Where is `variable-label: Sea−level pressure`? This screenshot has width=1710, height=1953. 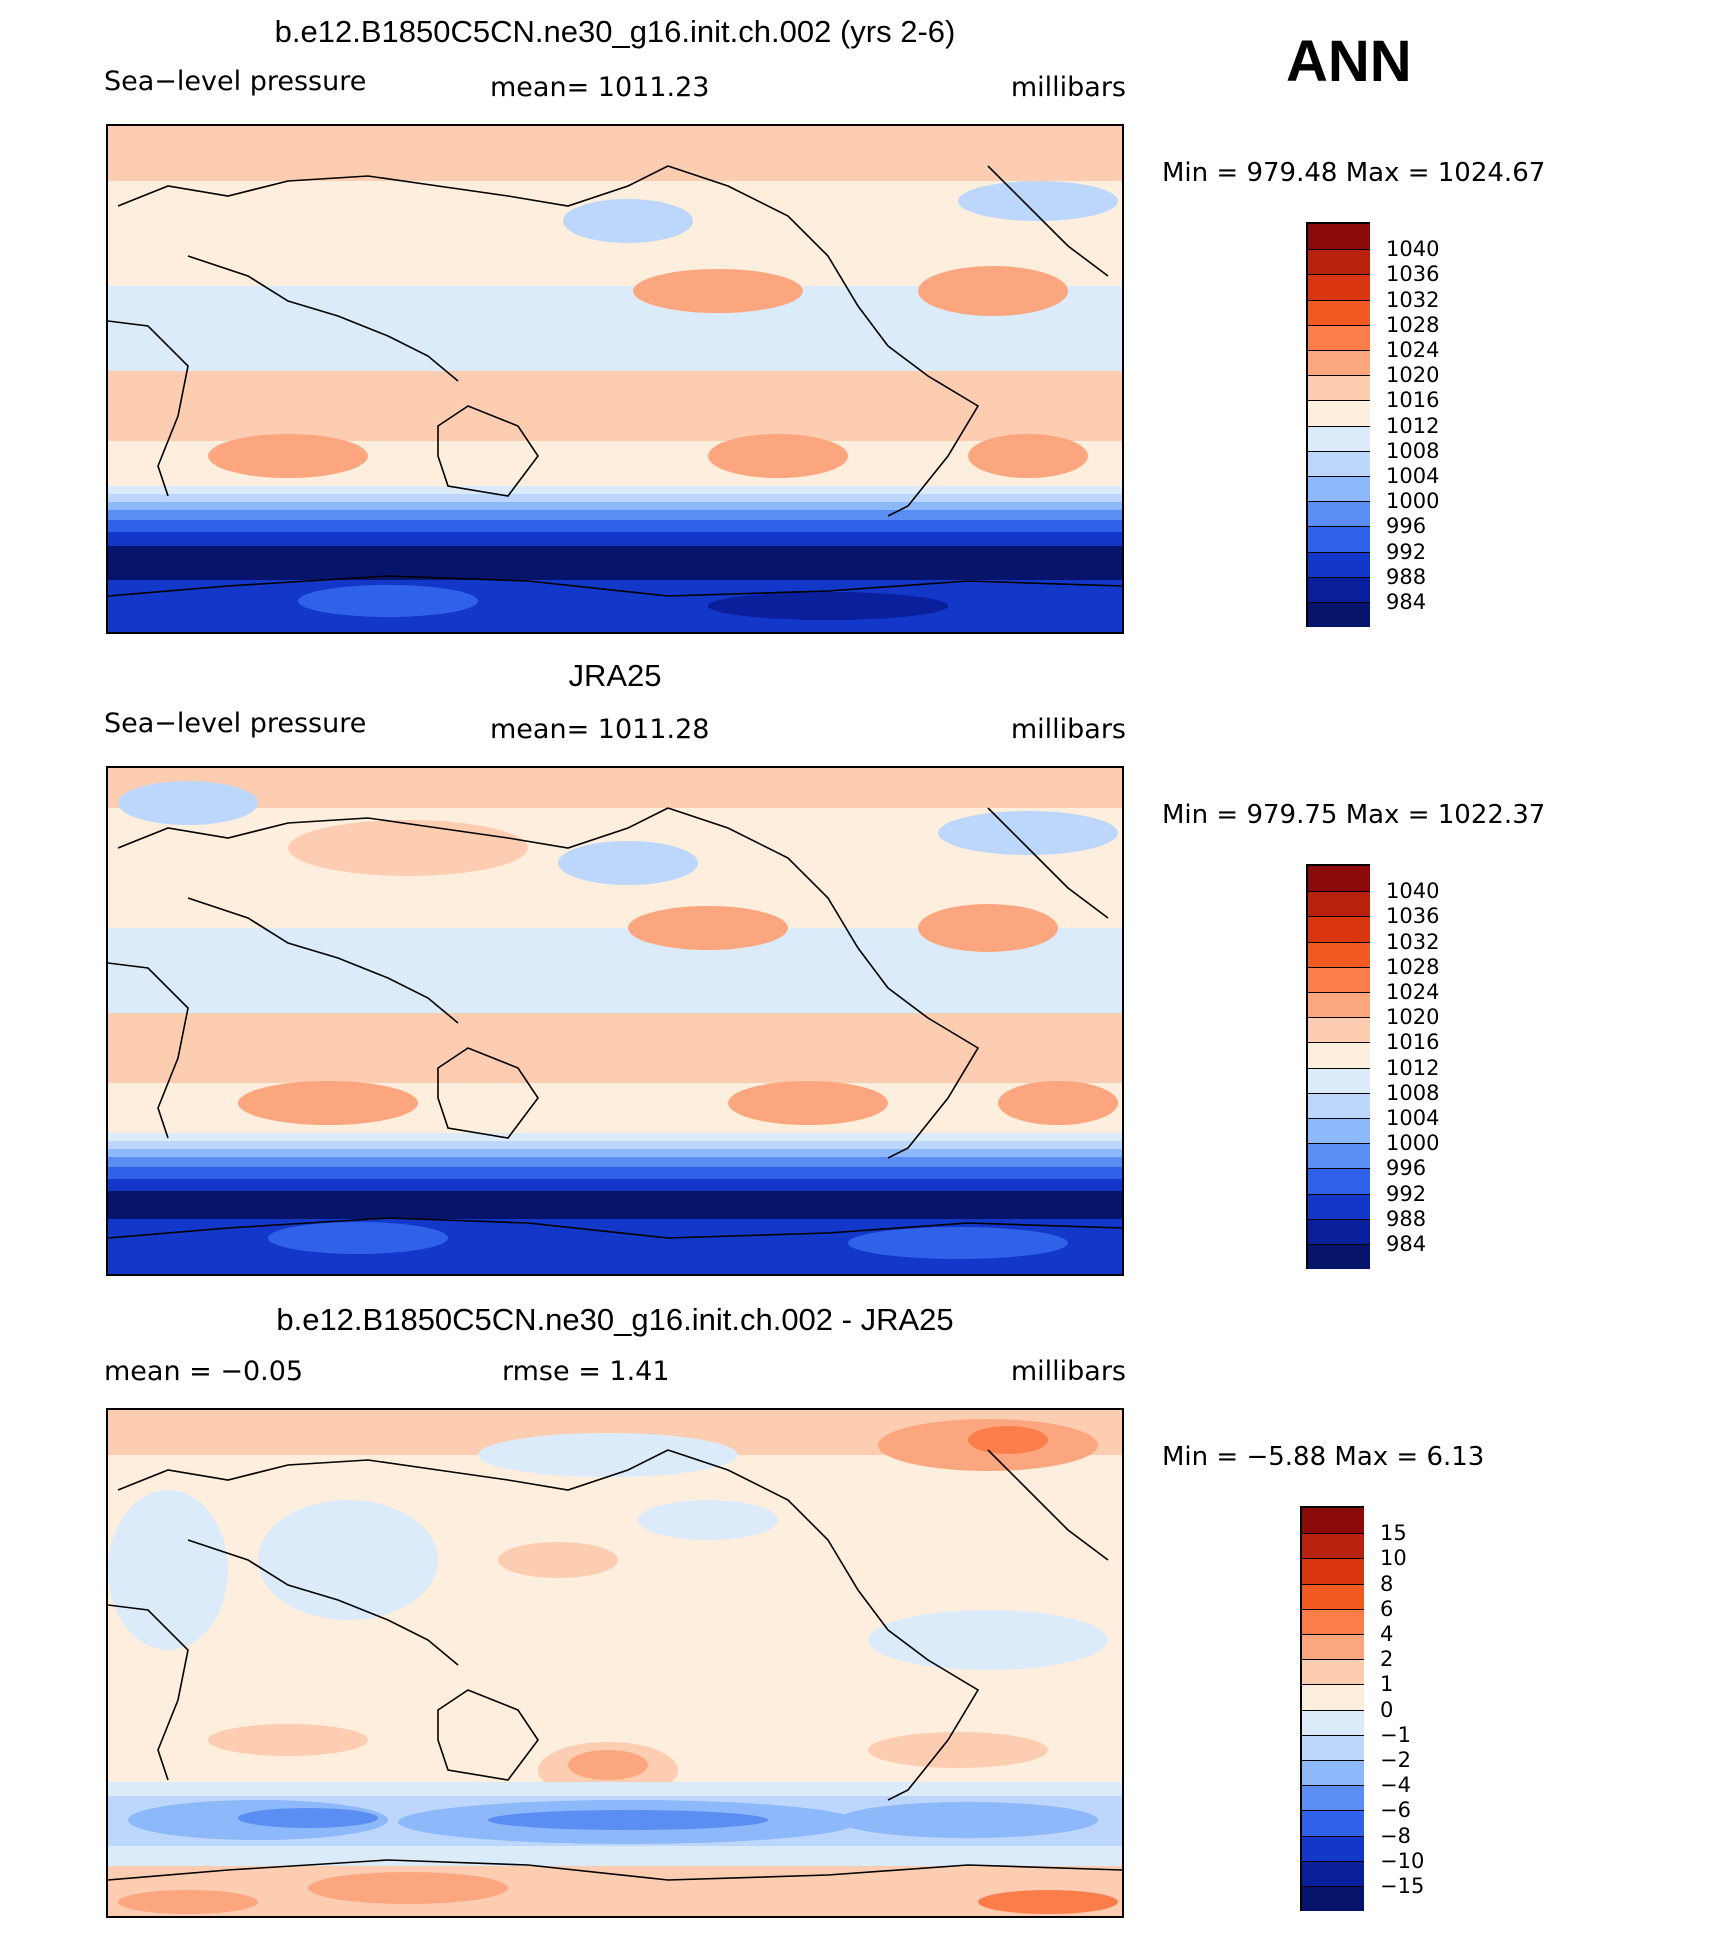 variable-label: Sea−level pressure is located at coordinates (235, 81).